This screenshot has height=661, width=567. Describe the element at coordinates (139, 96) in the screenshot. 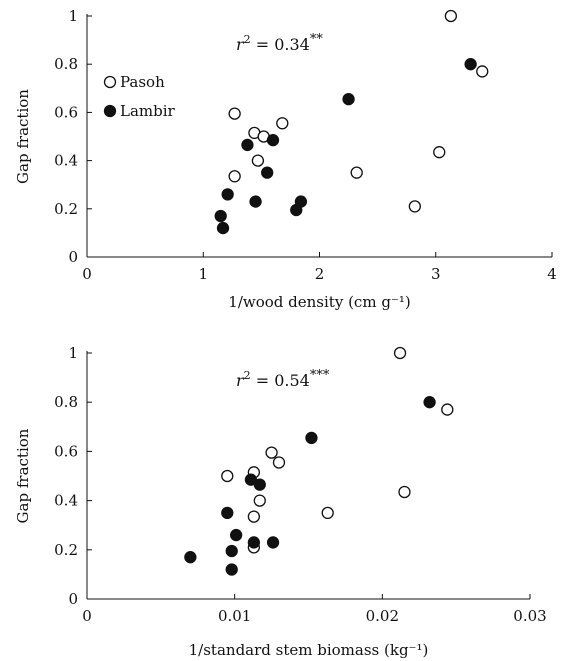

I see `legend: Pasoh Lambir` at that location.